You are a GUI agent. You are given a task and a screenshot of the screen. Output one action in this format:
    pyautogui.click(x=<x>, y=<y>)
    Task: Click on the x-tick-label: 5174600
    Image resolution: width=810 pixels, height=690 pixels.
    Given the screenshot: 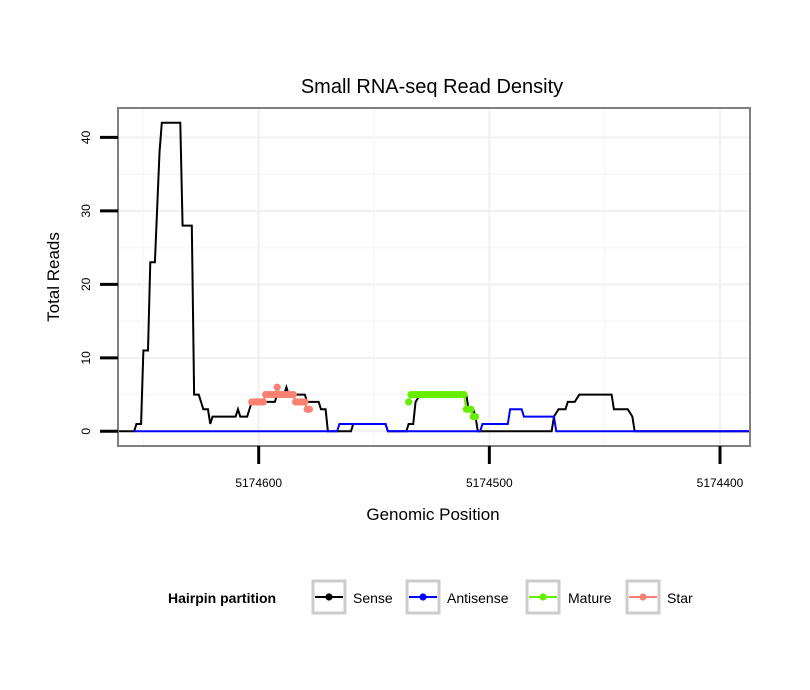 What is the action you would take?
    pyautogui.click(x=258, y=483)
    